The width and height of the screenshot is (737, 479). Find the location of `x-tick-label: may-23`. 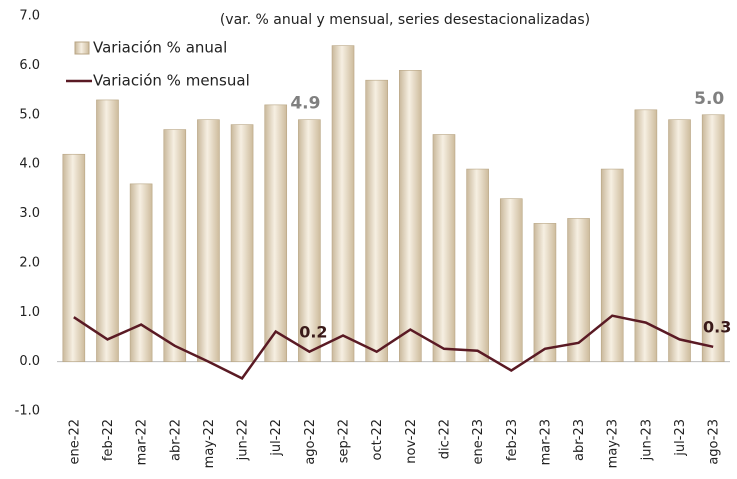

x-tick-label: may-23 is located at coordinates (613, 443).